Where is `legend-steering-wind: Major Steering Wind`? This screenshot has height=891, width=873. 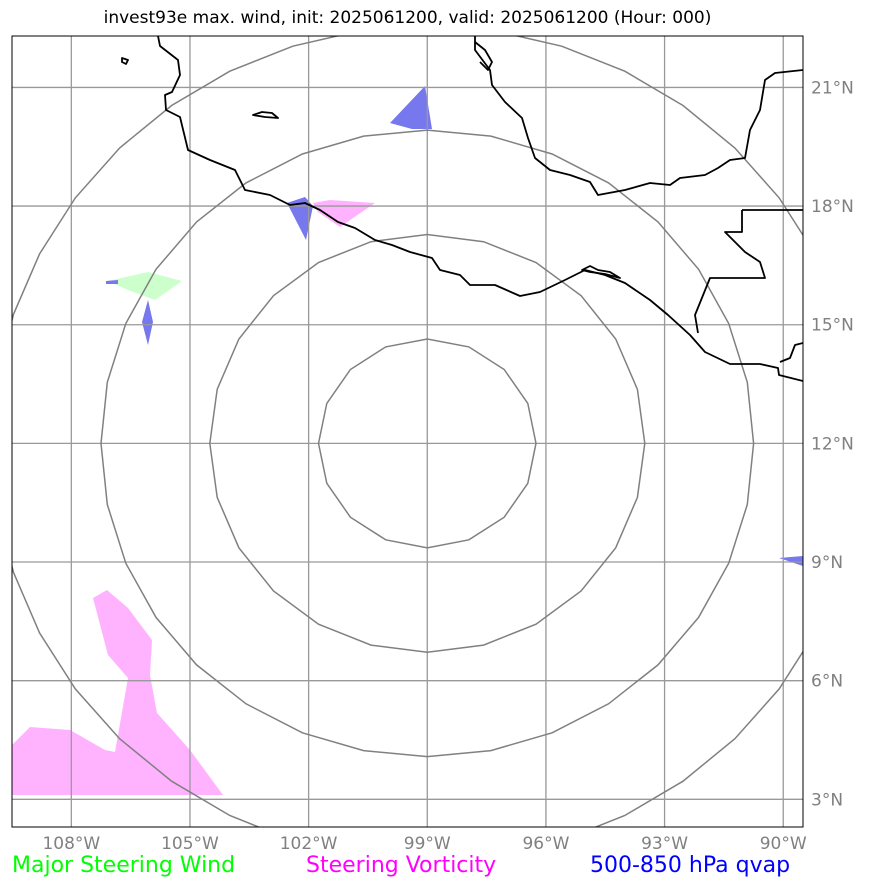 legend-steering-wind: Major Steering Wind is located at coordinates (124, 865).